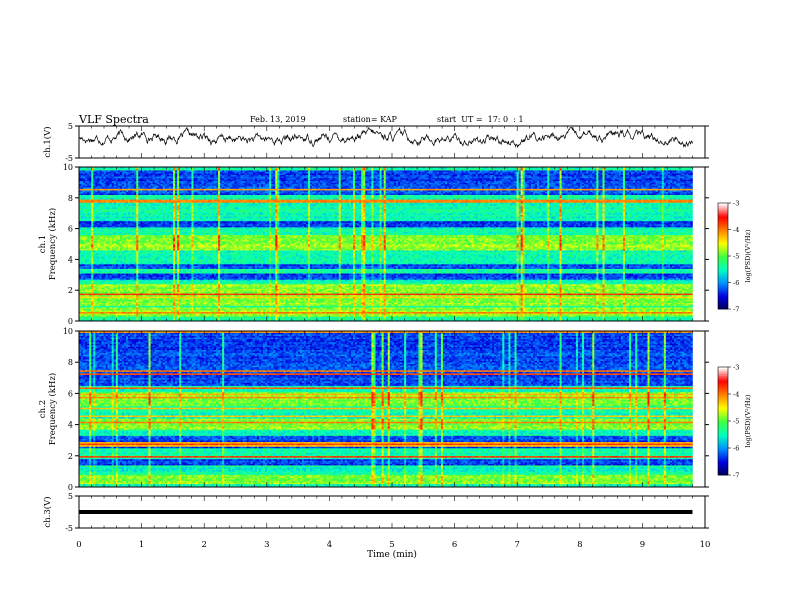  I want to click on ch3-waveform-panel: 5 -5 ch.3(V), so click(375, 512).